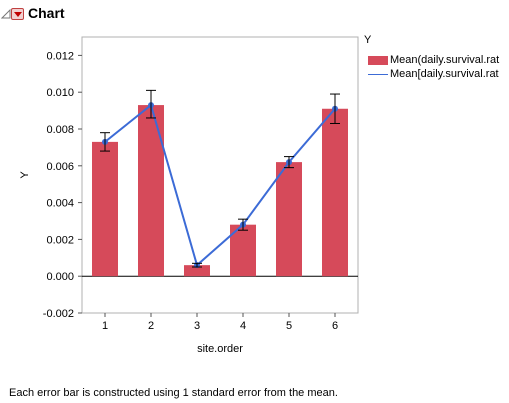 Image resolution: width=509 pixels, height=403 pixels. I want to click on y-tick-label: 0.002, so click(60, 240).